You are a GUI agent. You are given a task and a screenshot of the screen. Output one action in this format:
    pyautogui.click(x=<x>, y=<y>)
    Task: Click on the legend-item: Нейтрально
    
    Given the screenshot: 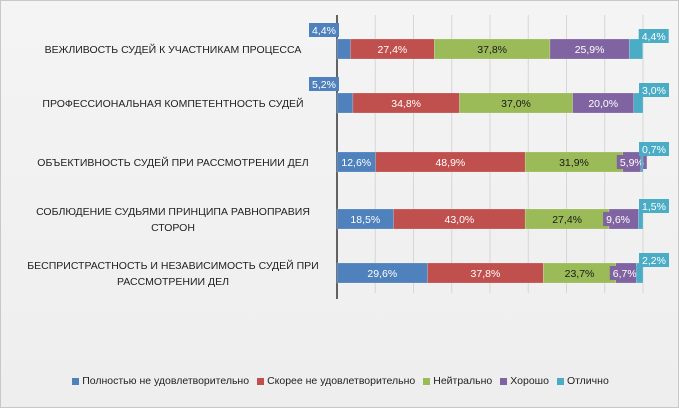 What is the action you would take?
    pyautogui.click(x=457, y=381)
    